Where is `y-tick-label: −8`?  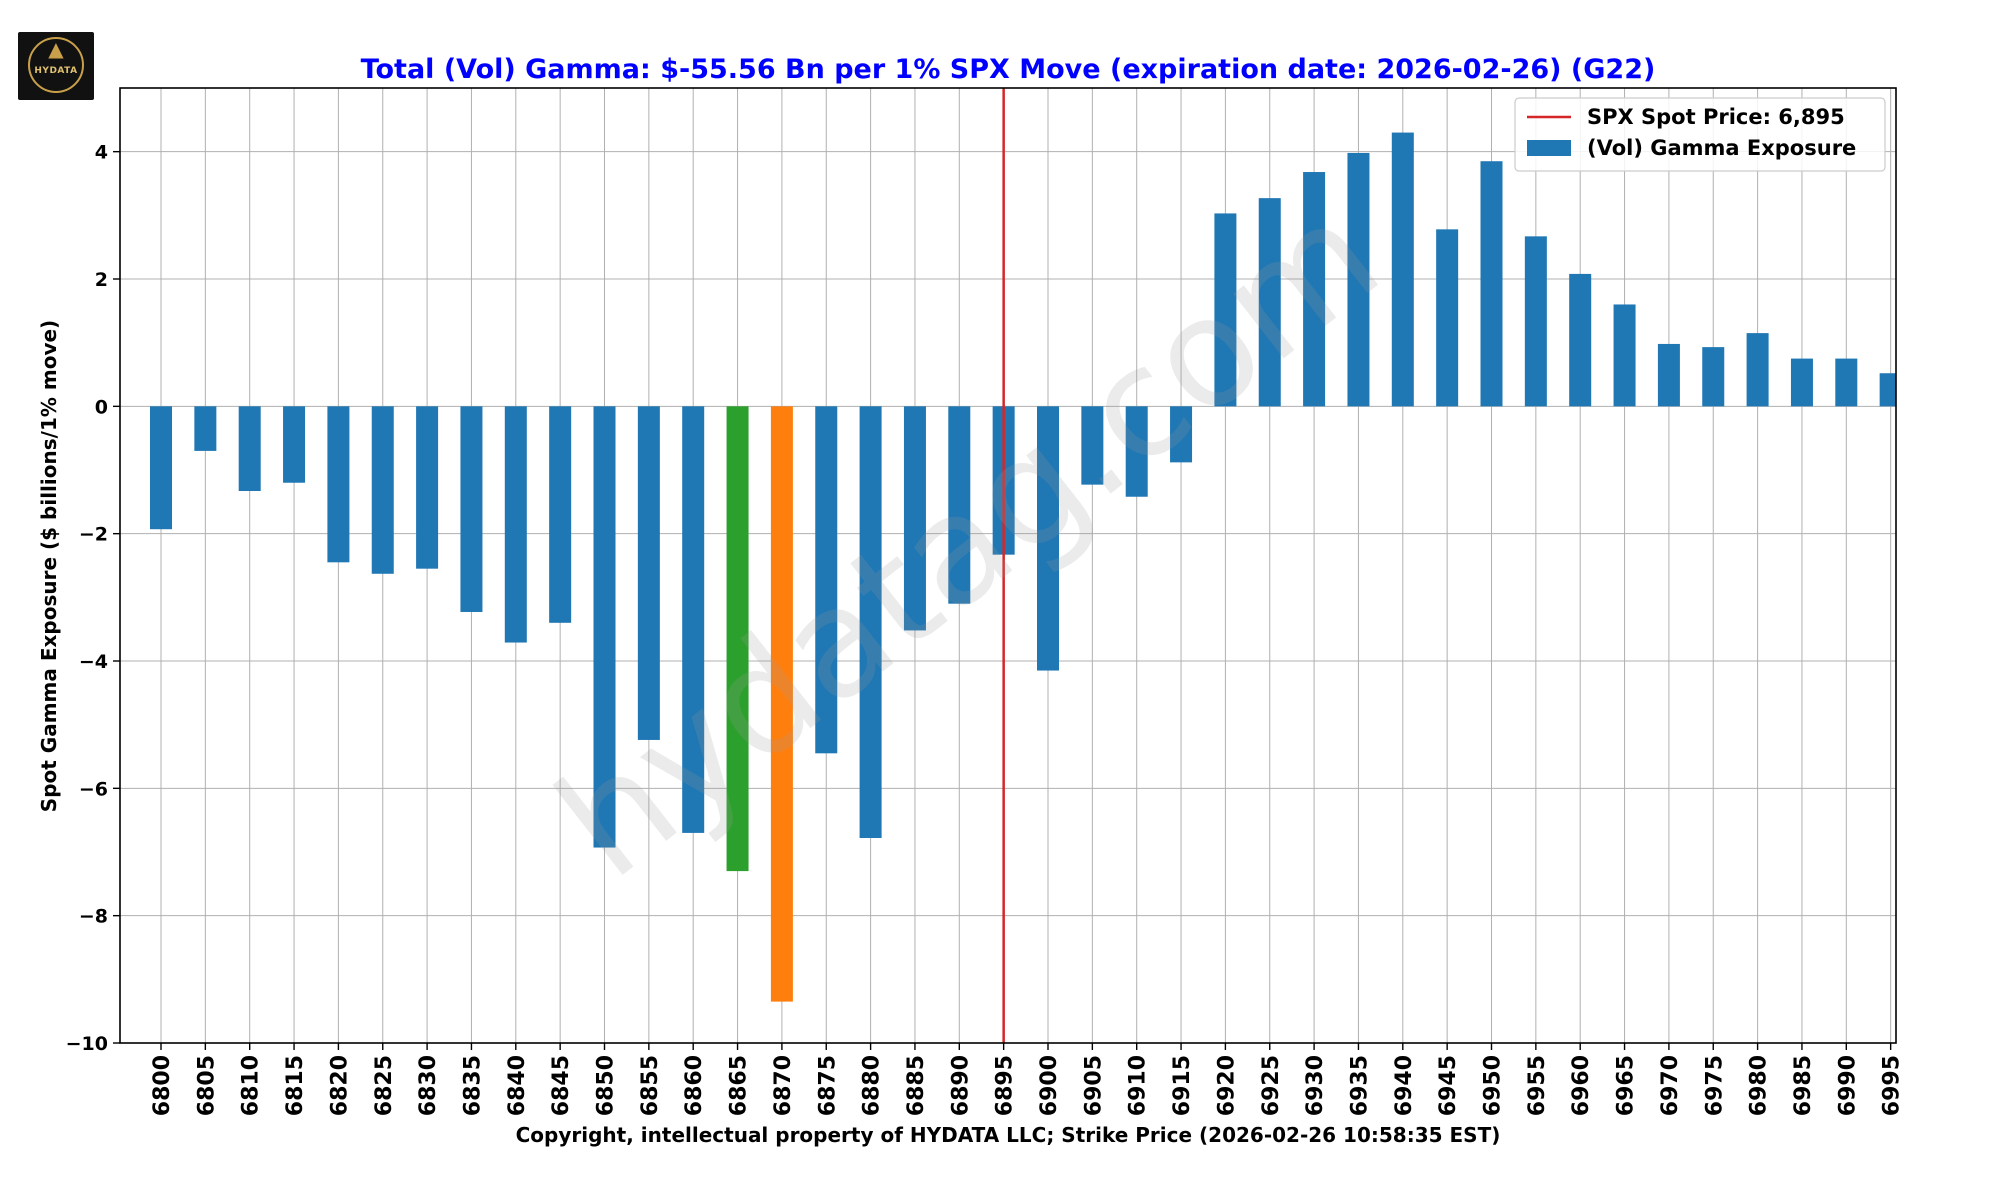 y-tick-label: −8 is located at coordinates (93, 917).